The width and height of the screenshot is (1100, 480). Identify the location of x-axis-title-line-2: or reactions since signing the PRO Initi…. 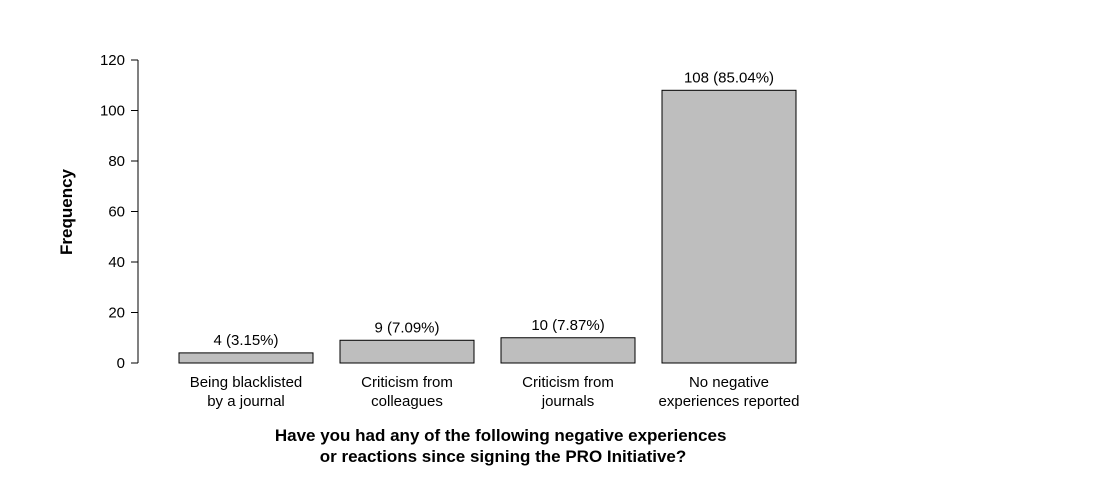
(503, 456).